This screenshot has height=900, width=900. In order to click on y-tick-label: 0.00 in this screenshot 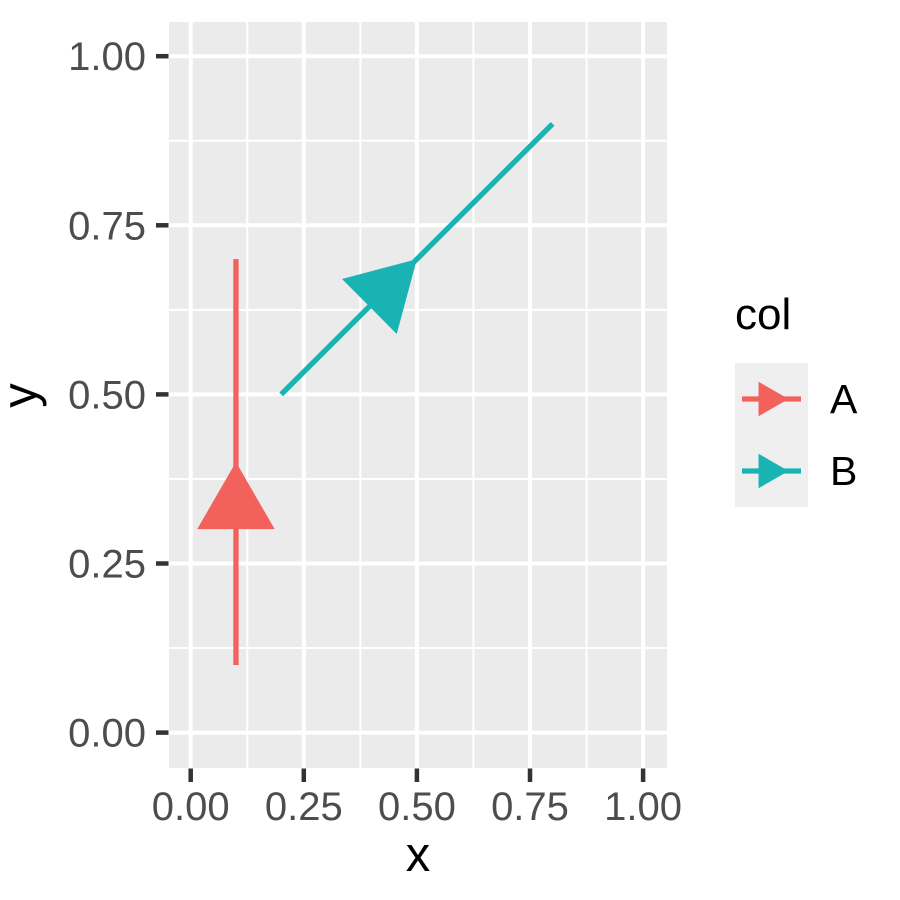, I will do `click(107, 734)`.